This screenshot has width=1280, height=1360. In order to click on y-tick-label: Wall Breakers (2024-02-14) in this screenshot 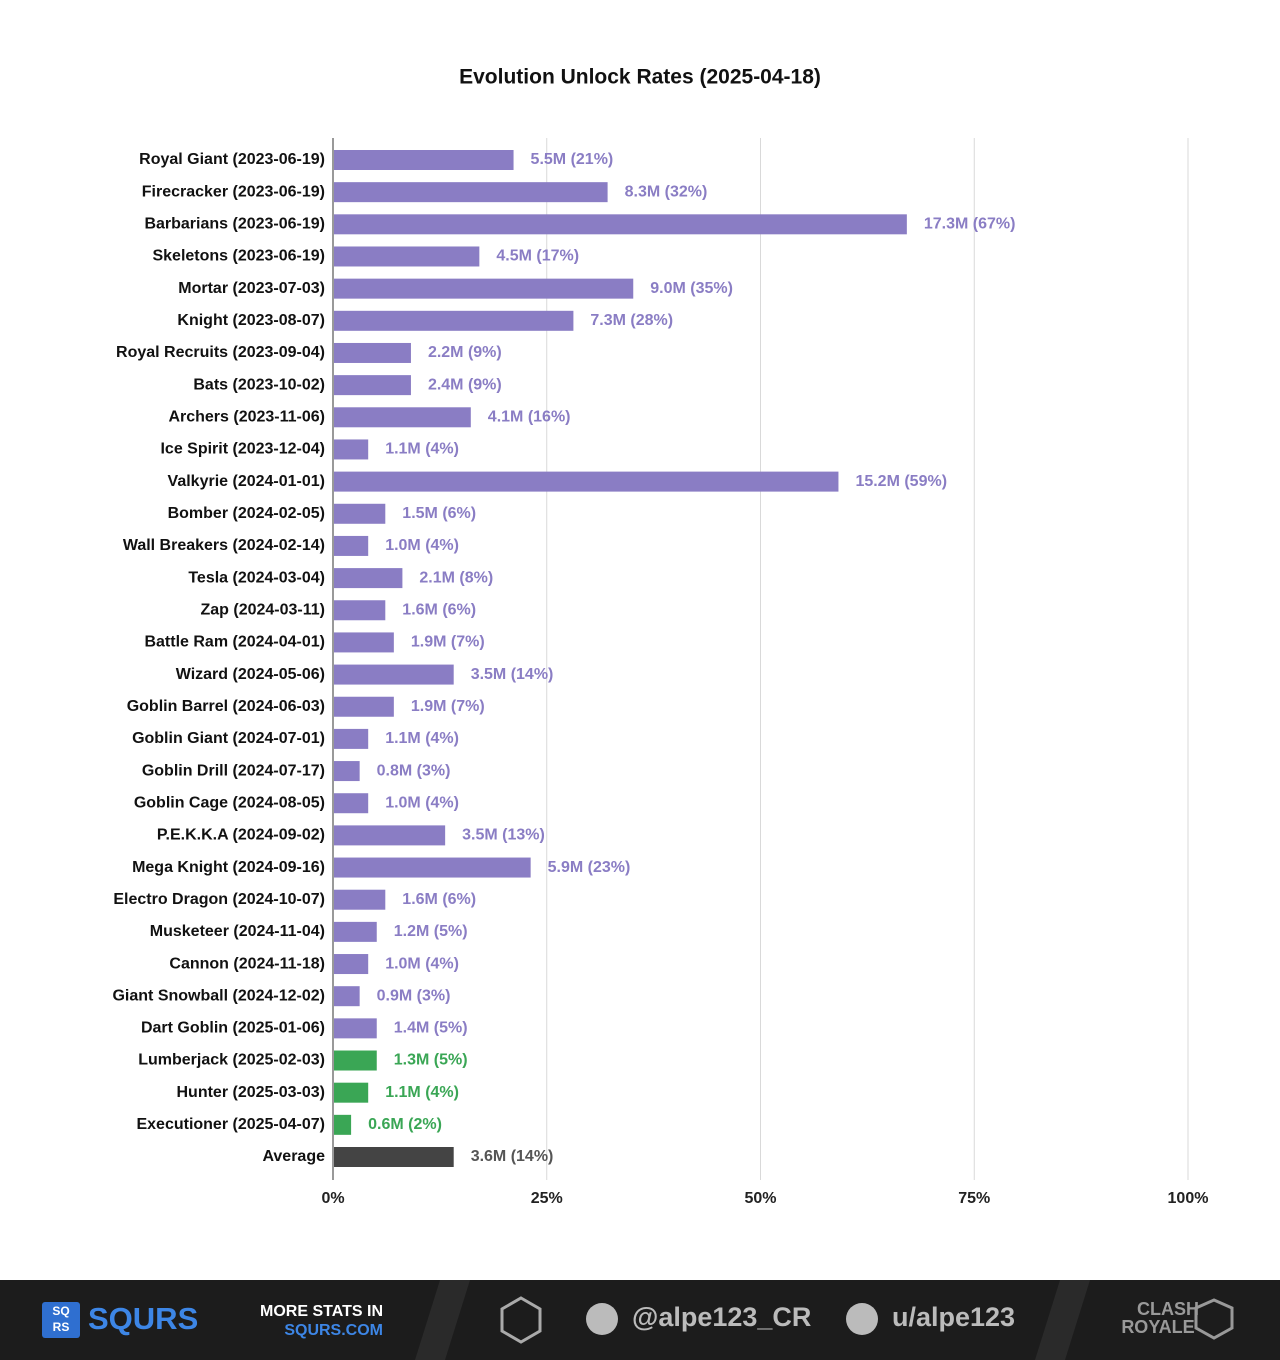, I will do `click(224, 545)`.